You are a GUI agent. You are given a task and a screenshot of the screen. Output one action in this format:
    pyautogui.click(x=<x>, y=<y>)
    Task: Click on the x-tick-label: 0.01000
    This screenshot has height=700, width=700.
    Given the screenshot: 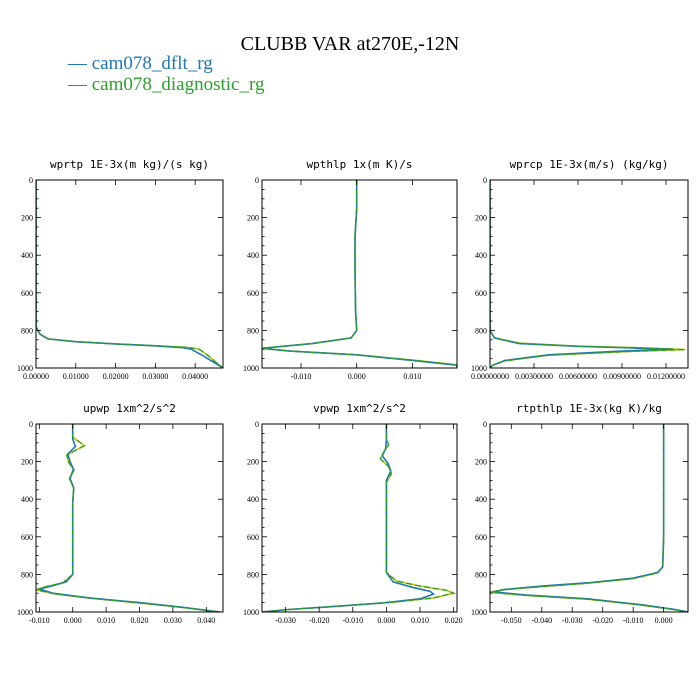 What is the action you would take?
    pyautogui.click(x=76, y=376)
    